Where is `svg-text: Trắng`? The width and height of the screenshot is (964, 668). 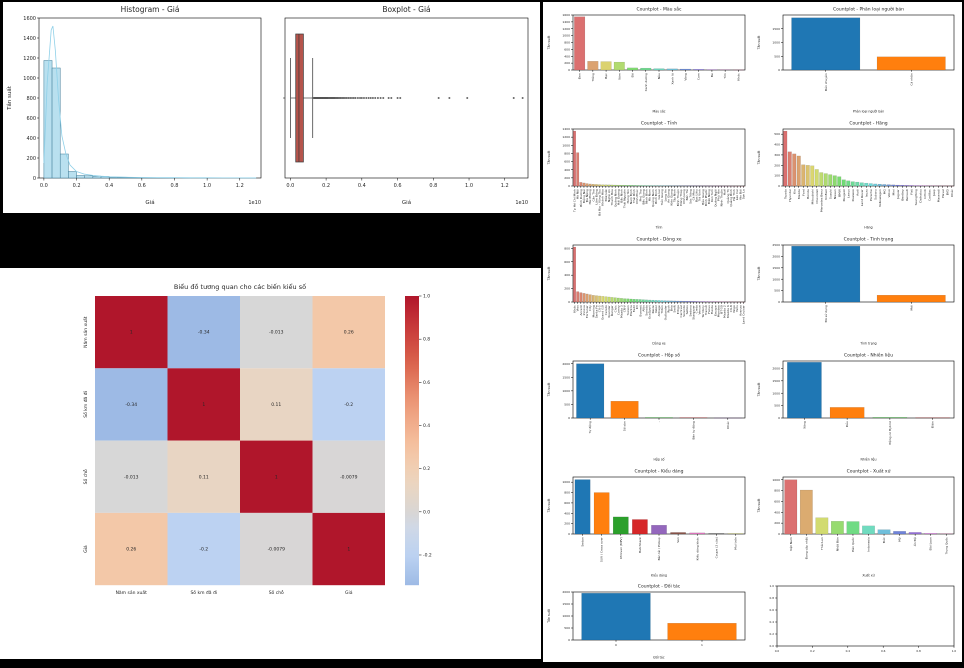 svg-text: Trắng is located at coordinates (592, 77).